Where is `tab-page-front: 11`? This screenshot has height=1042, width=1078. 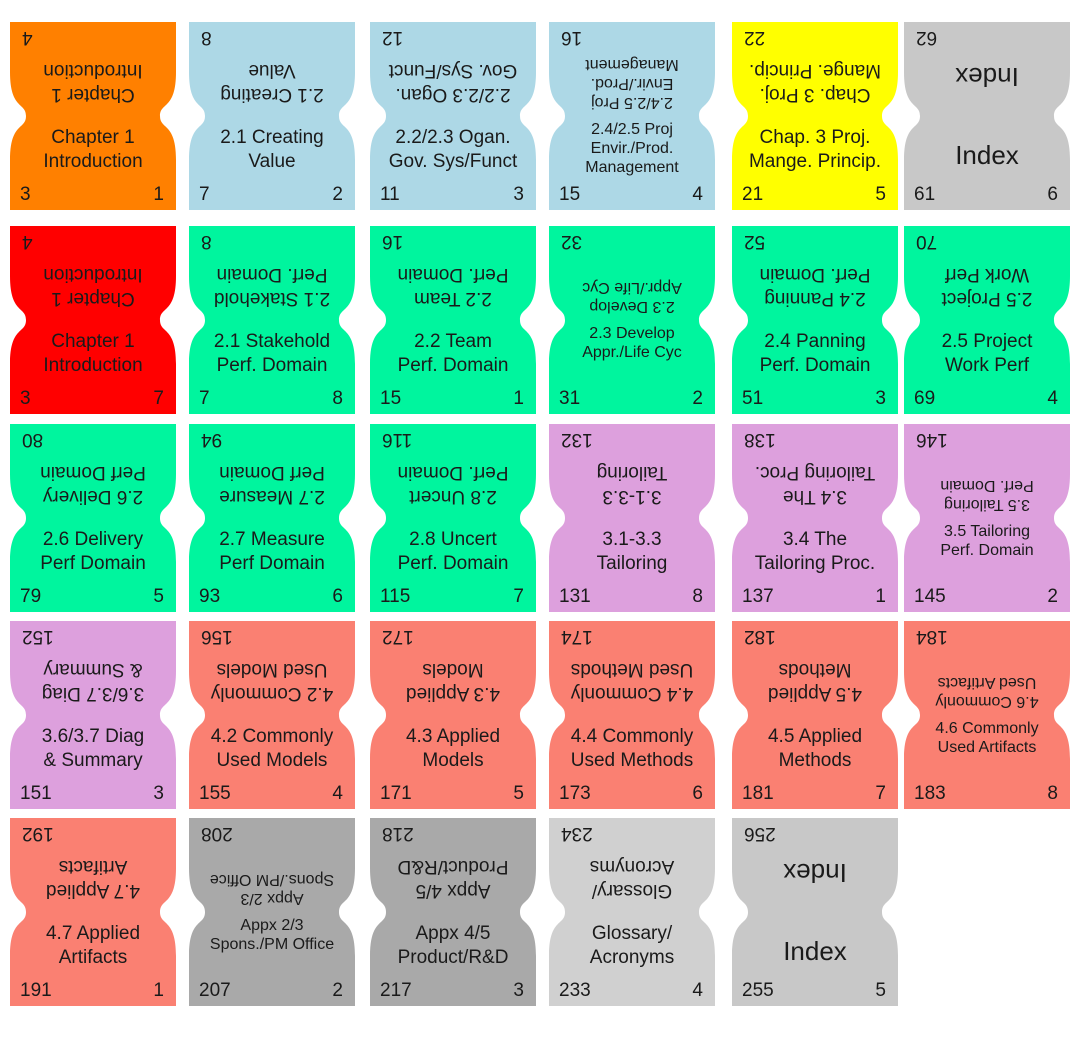 tab-page-front: 11 is located at coordinates (390, 194).